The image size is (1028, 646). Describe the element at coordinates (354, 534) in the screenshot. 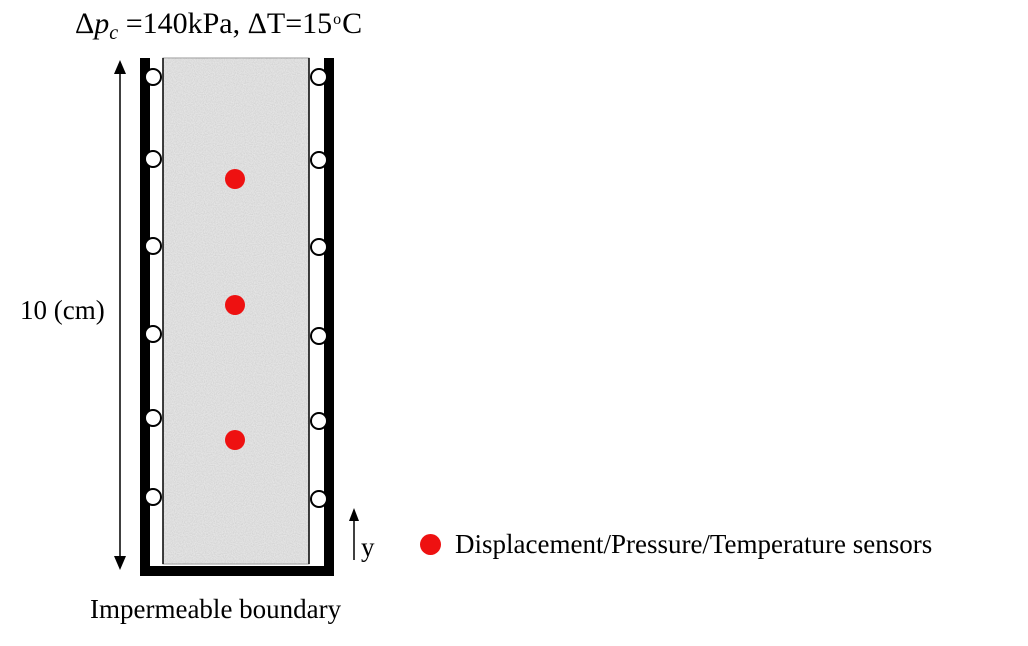

I see `y-axis-arrow` at that location.